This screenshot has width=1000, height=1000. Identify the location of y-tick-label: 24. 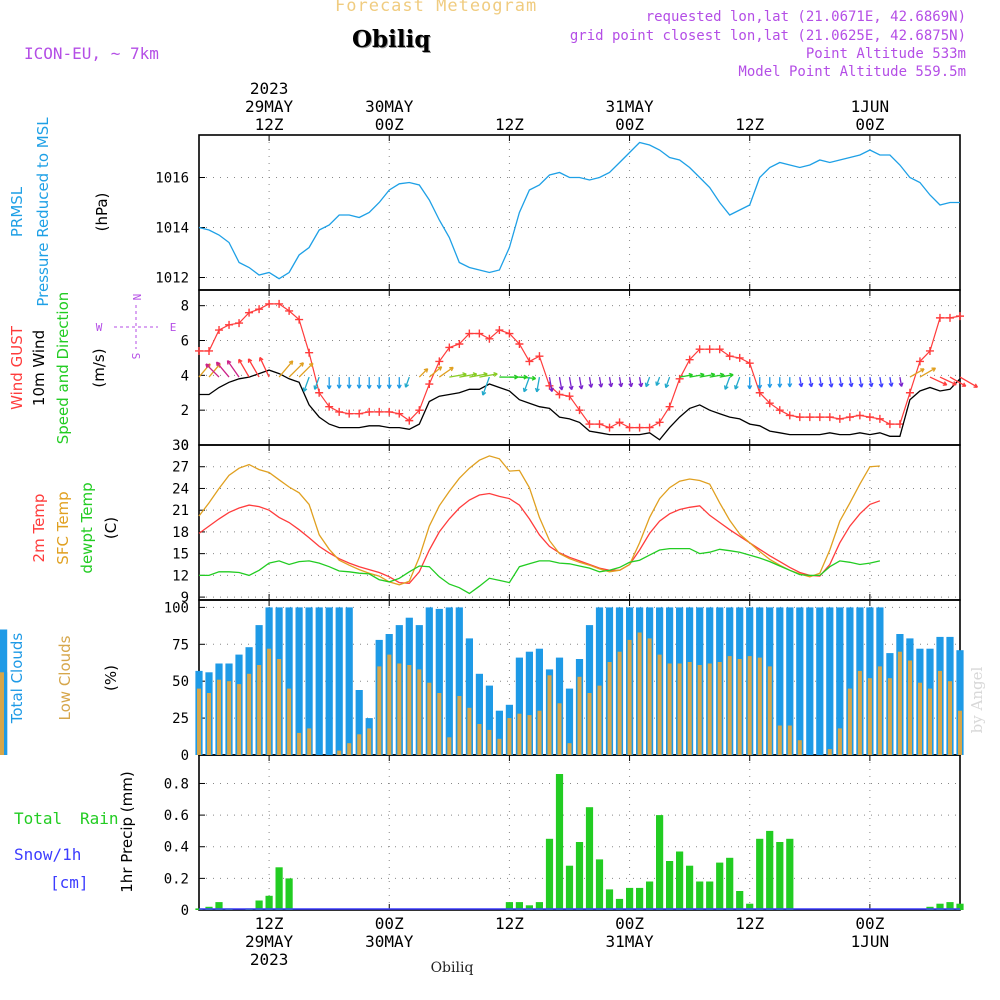
(180, 489).